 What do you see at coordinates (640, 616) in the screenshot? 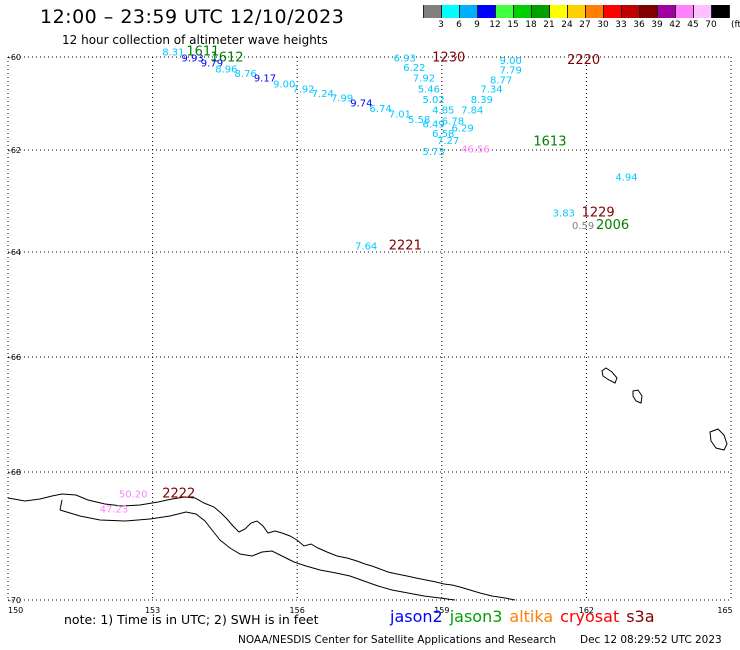
I see `satellite-name: s3a` at bounding box center [640, 616].